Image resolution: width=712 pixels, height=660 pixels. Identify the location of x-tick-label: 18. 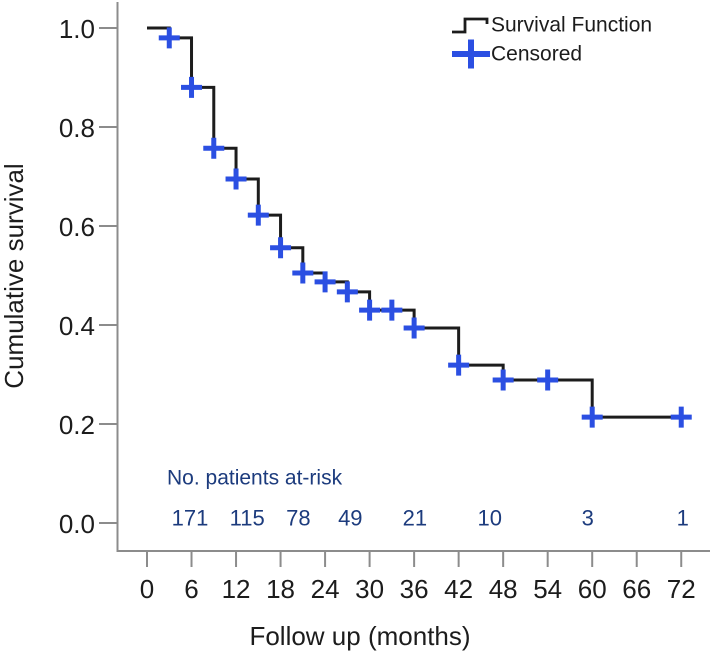
(280, 589).